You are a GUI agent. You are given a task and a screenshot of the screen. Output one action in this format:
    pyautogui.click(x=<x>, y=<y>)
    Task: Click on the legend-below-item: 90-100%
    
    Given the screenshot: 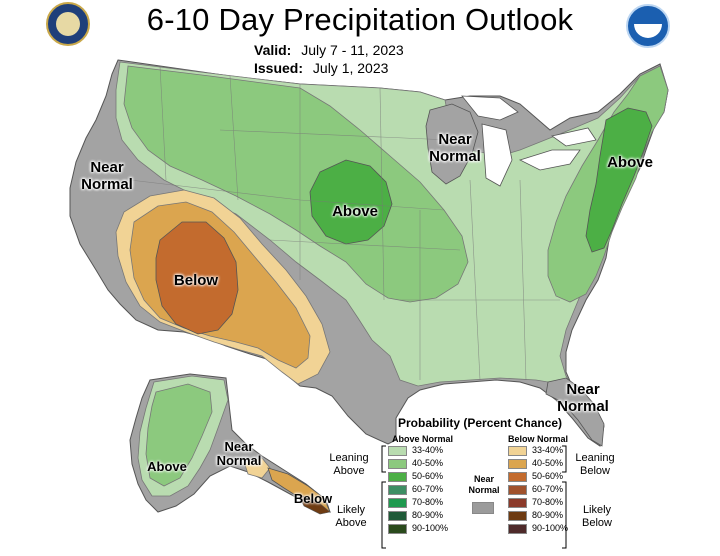 What is the action you would take?
    pyautogui.click(x=538, y=528)
    